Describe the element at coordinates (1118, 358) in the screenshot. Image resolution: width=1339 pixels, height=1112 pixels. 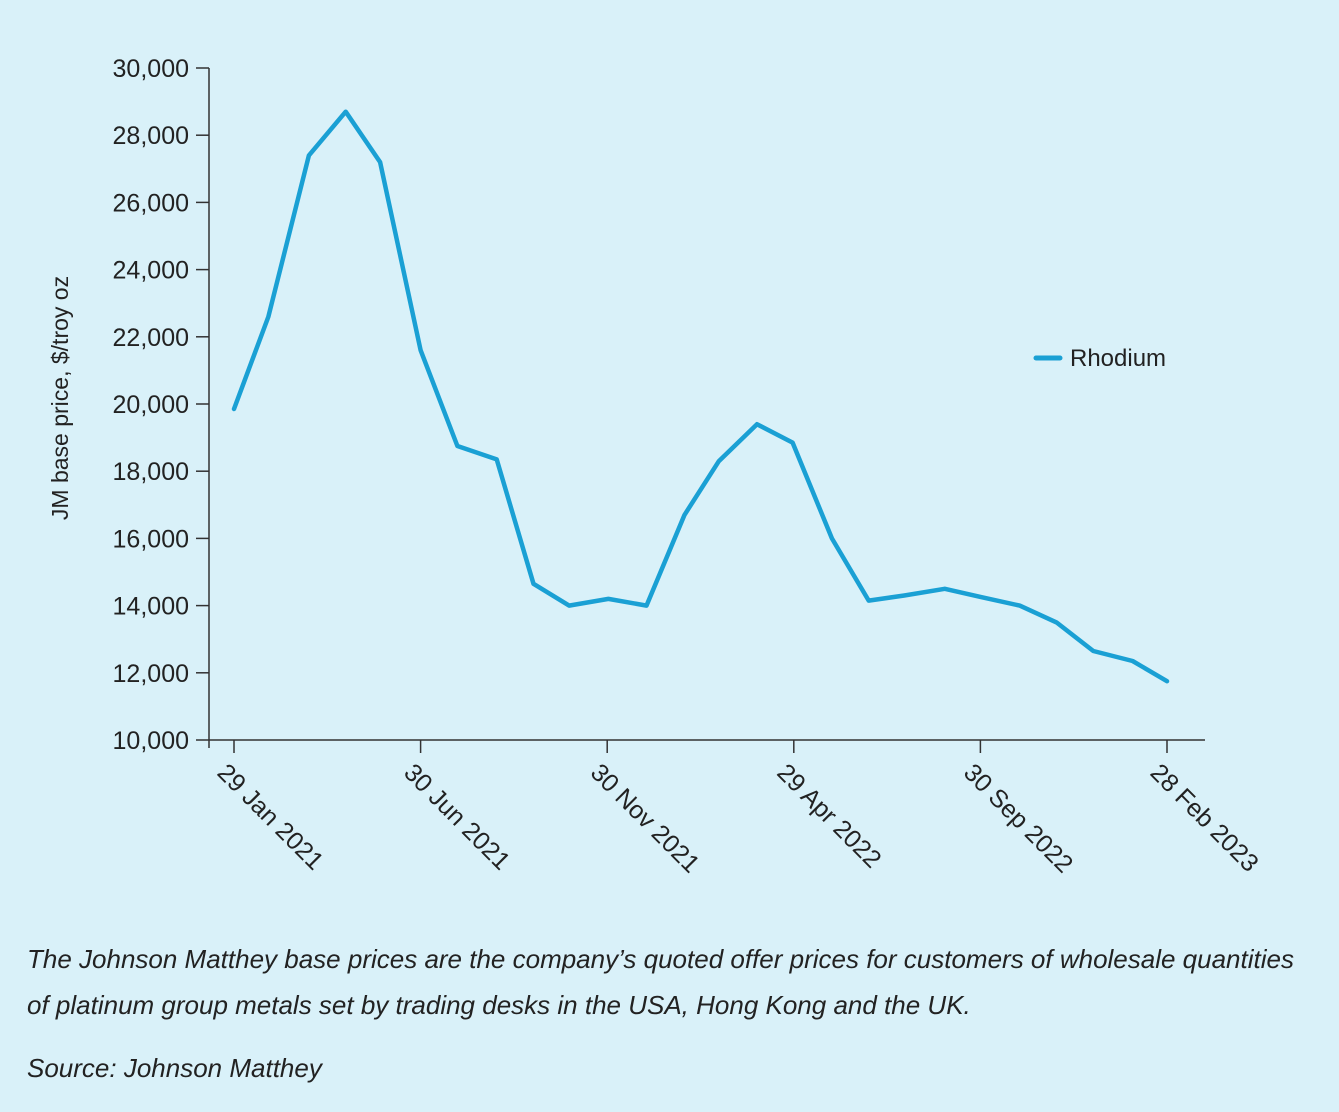
I see `legend-label-rhodium: Rhodium` at that location.